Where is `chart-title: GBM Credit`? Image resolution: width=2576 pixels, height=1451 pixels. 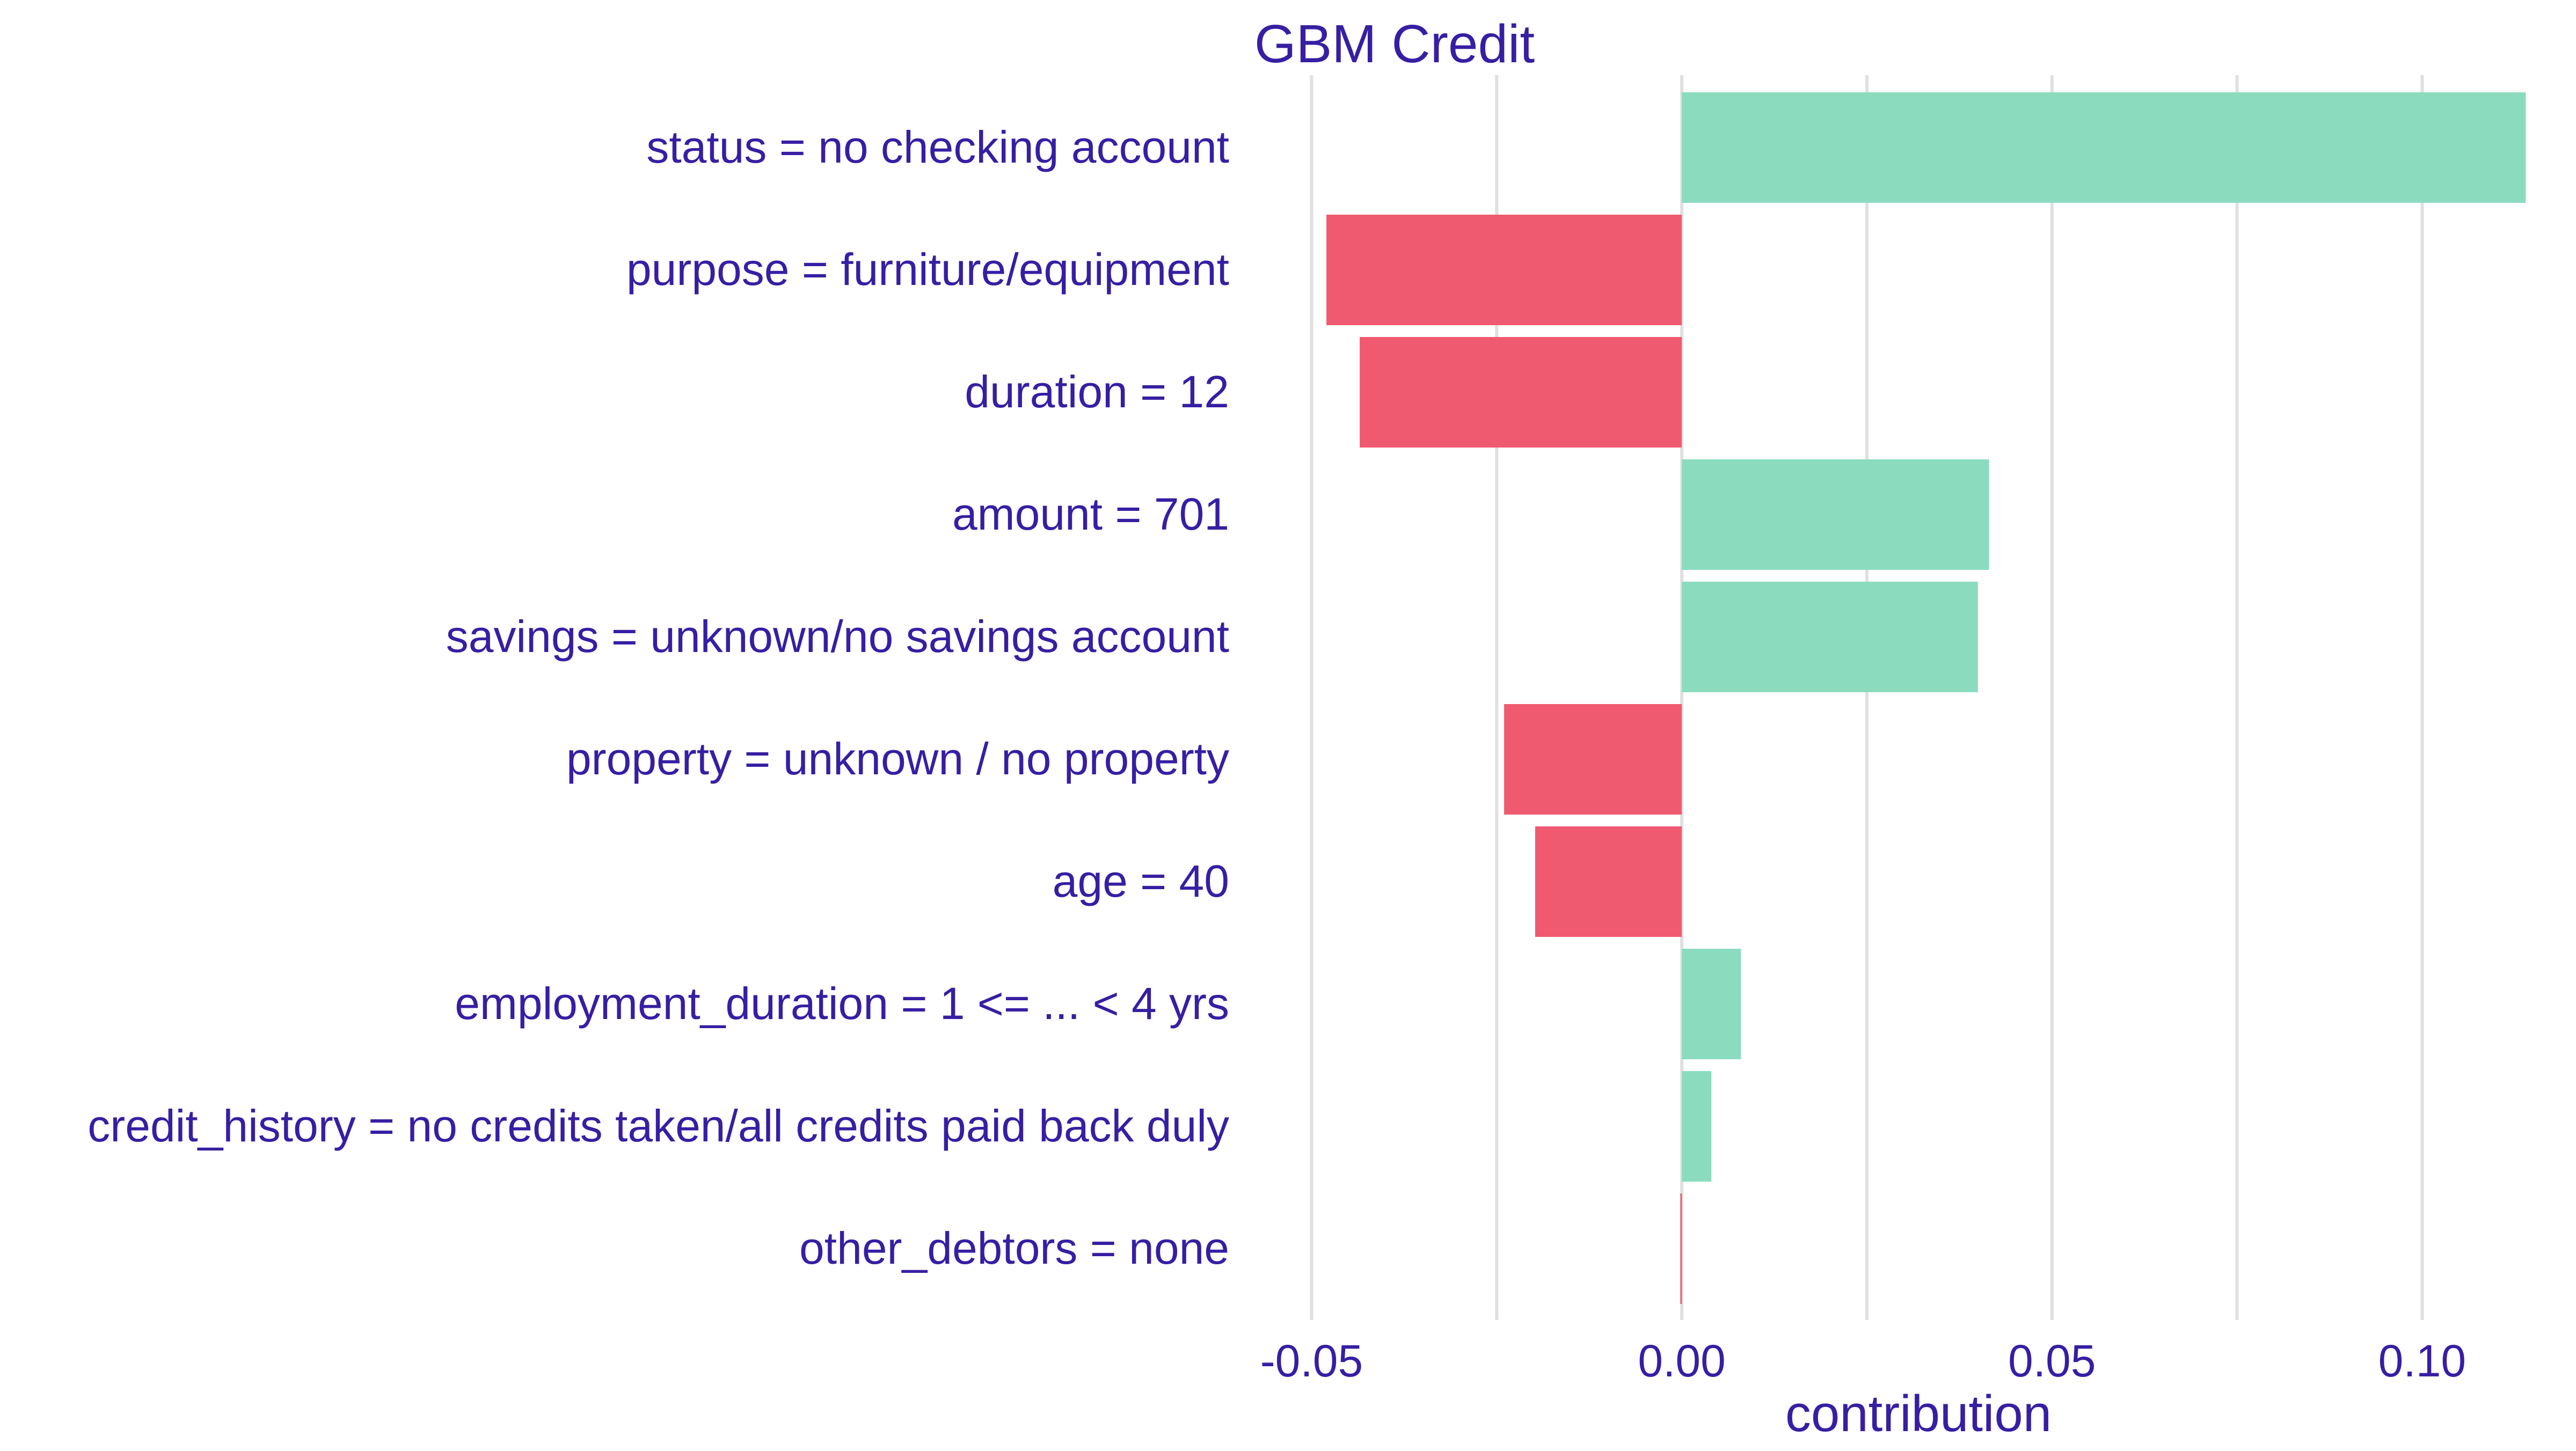
chart-title: GBM Credit is located at coordinates (1394, 44).